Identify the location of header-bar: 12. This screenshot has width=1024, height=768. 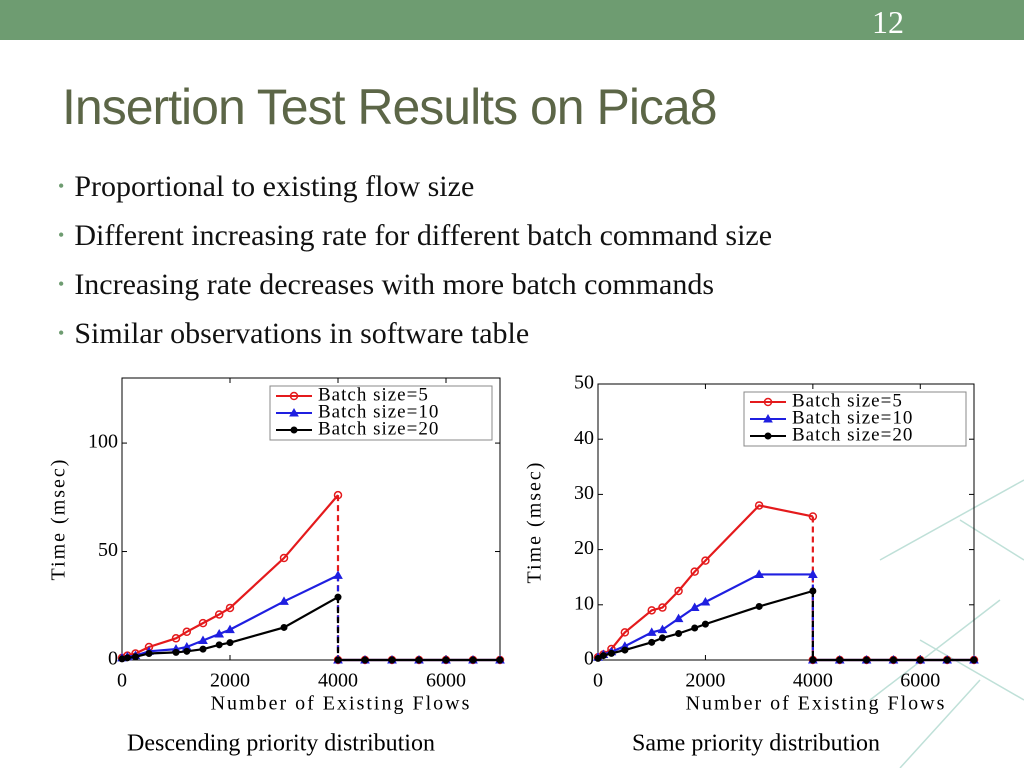
(512, 20).